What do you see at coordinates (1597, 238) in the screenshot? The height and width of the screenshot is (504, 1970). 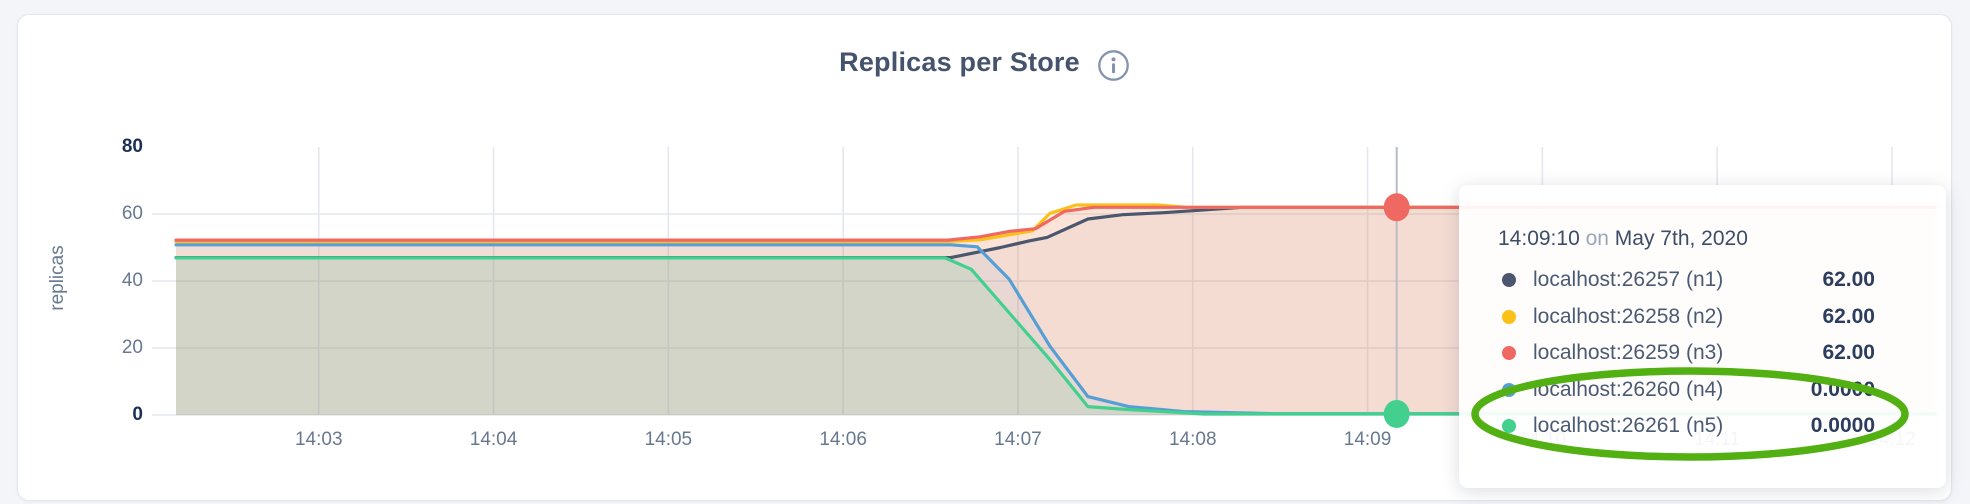 I see `tooltip-on-word: on` at bounding box center [1597, 238].